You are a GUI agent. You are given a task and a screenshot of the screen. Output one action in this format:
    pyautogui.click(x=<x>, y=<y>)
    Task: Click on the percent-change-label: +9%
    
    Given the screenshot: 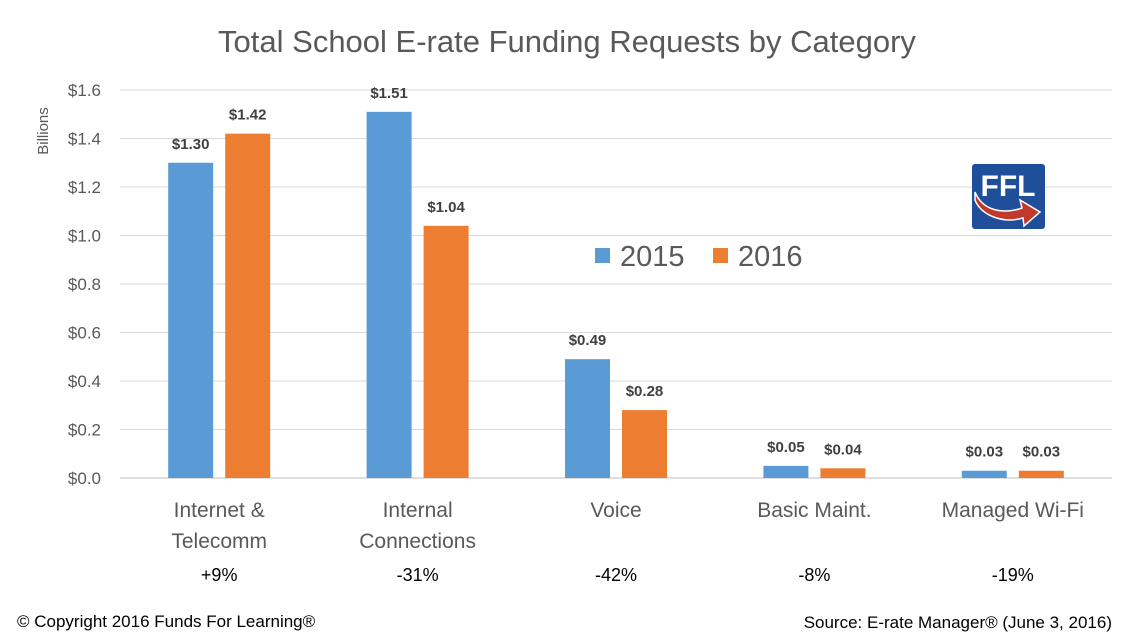 What is the action you would take?
    pyautogui.click(x=219, y=575)
    